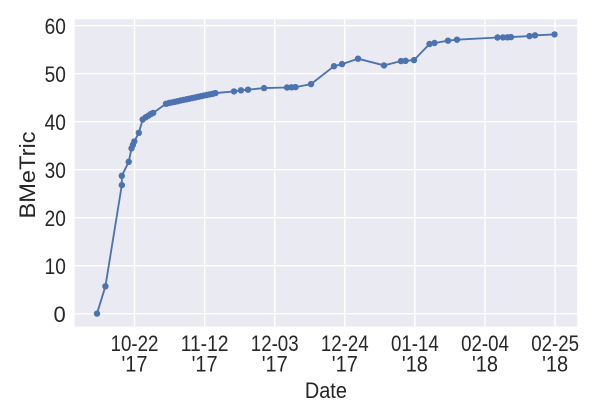 Image resolution: width=600 pixels, height=420 pixels. I want to click on svg-text: BMeTric, so click(27, 175).